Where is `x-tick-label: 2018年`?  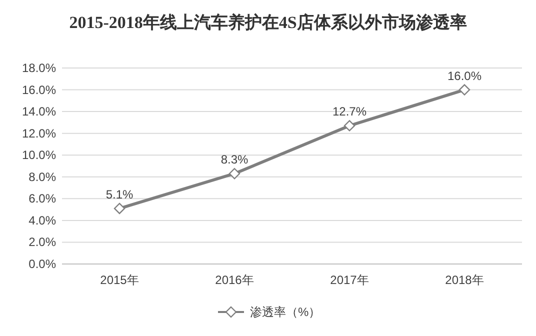 x-tick-label: 2018年 is located at coordinates (464, 280).